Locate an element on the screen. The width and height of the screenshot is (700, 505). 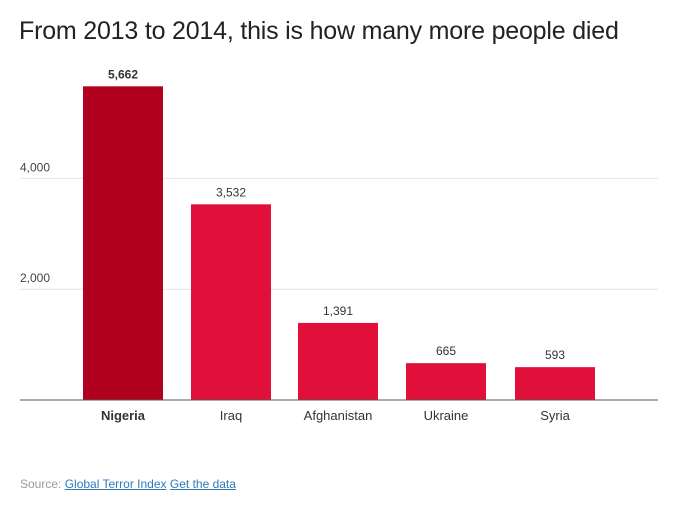
source-label: Source: is located at coordinates (41, 484).